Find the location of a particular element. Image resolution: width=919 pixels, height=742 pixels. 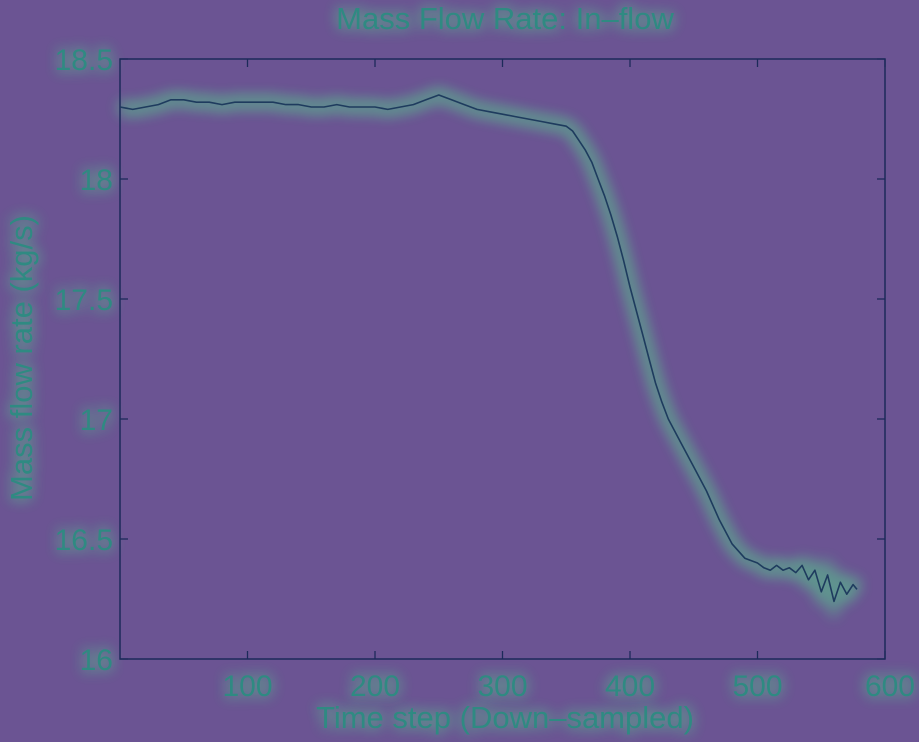

y-axis-label: Mass flow rate (kg/s) is located at coordinates (21, 358).